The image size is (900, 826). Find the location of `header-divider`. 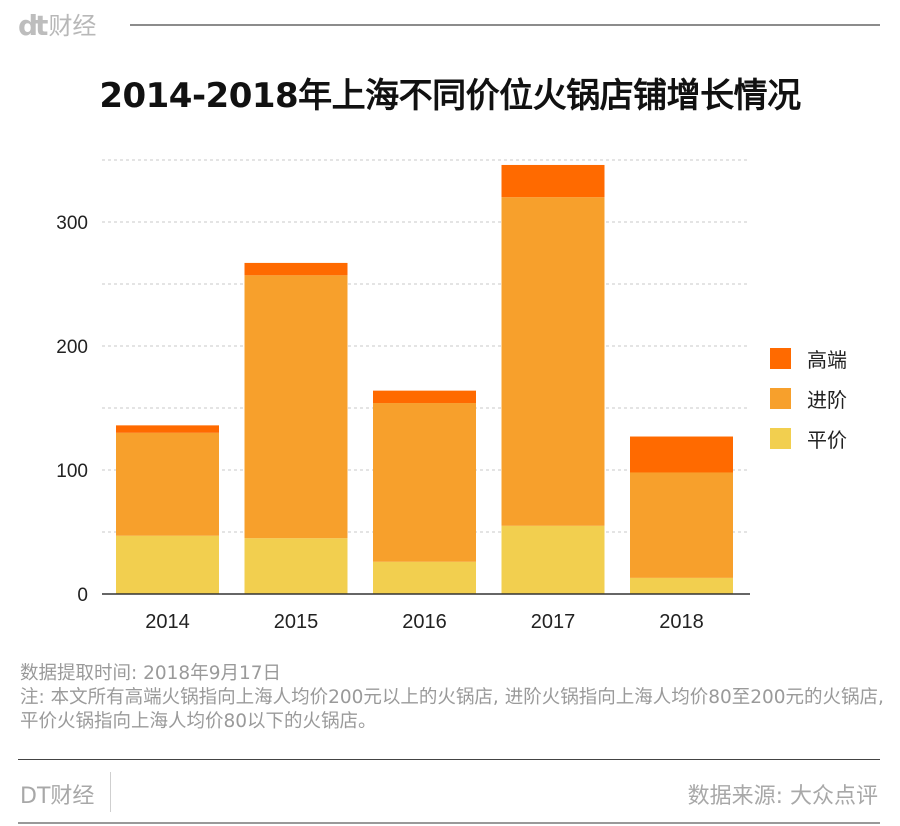

header-divider is located at coordinates (505, 25).